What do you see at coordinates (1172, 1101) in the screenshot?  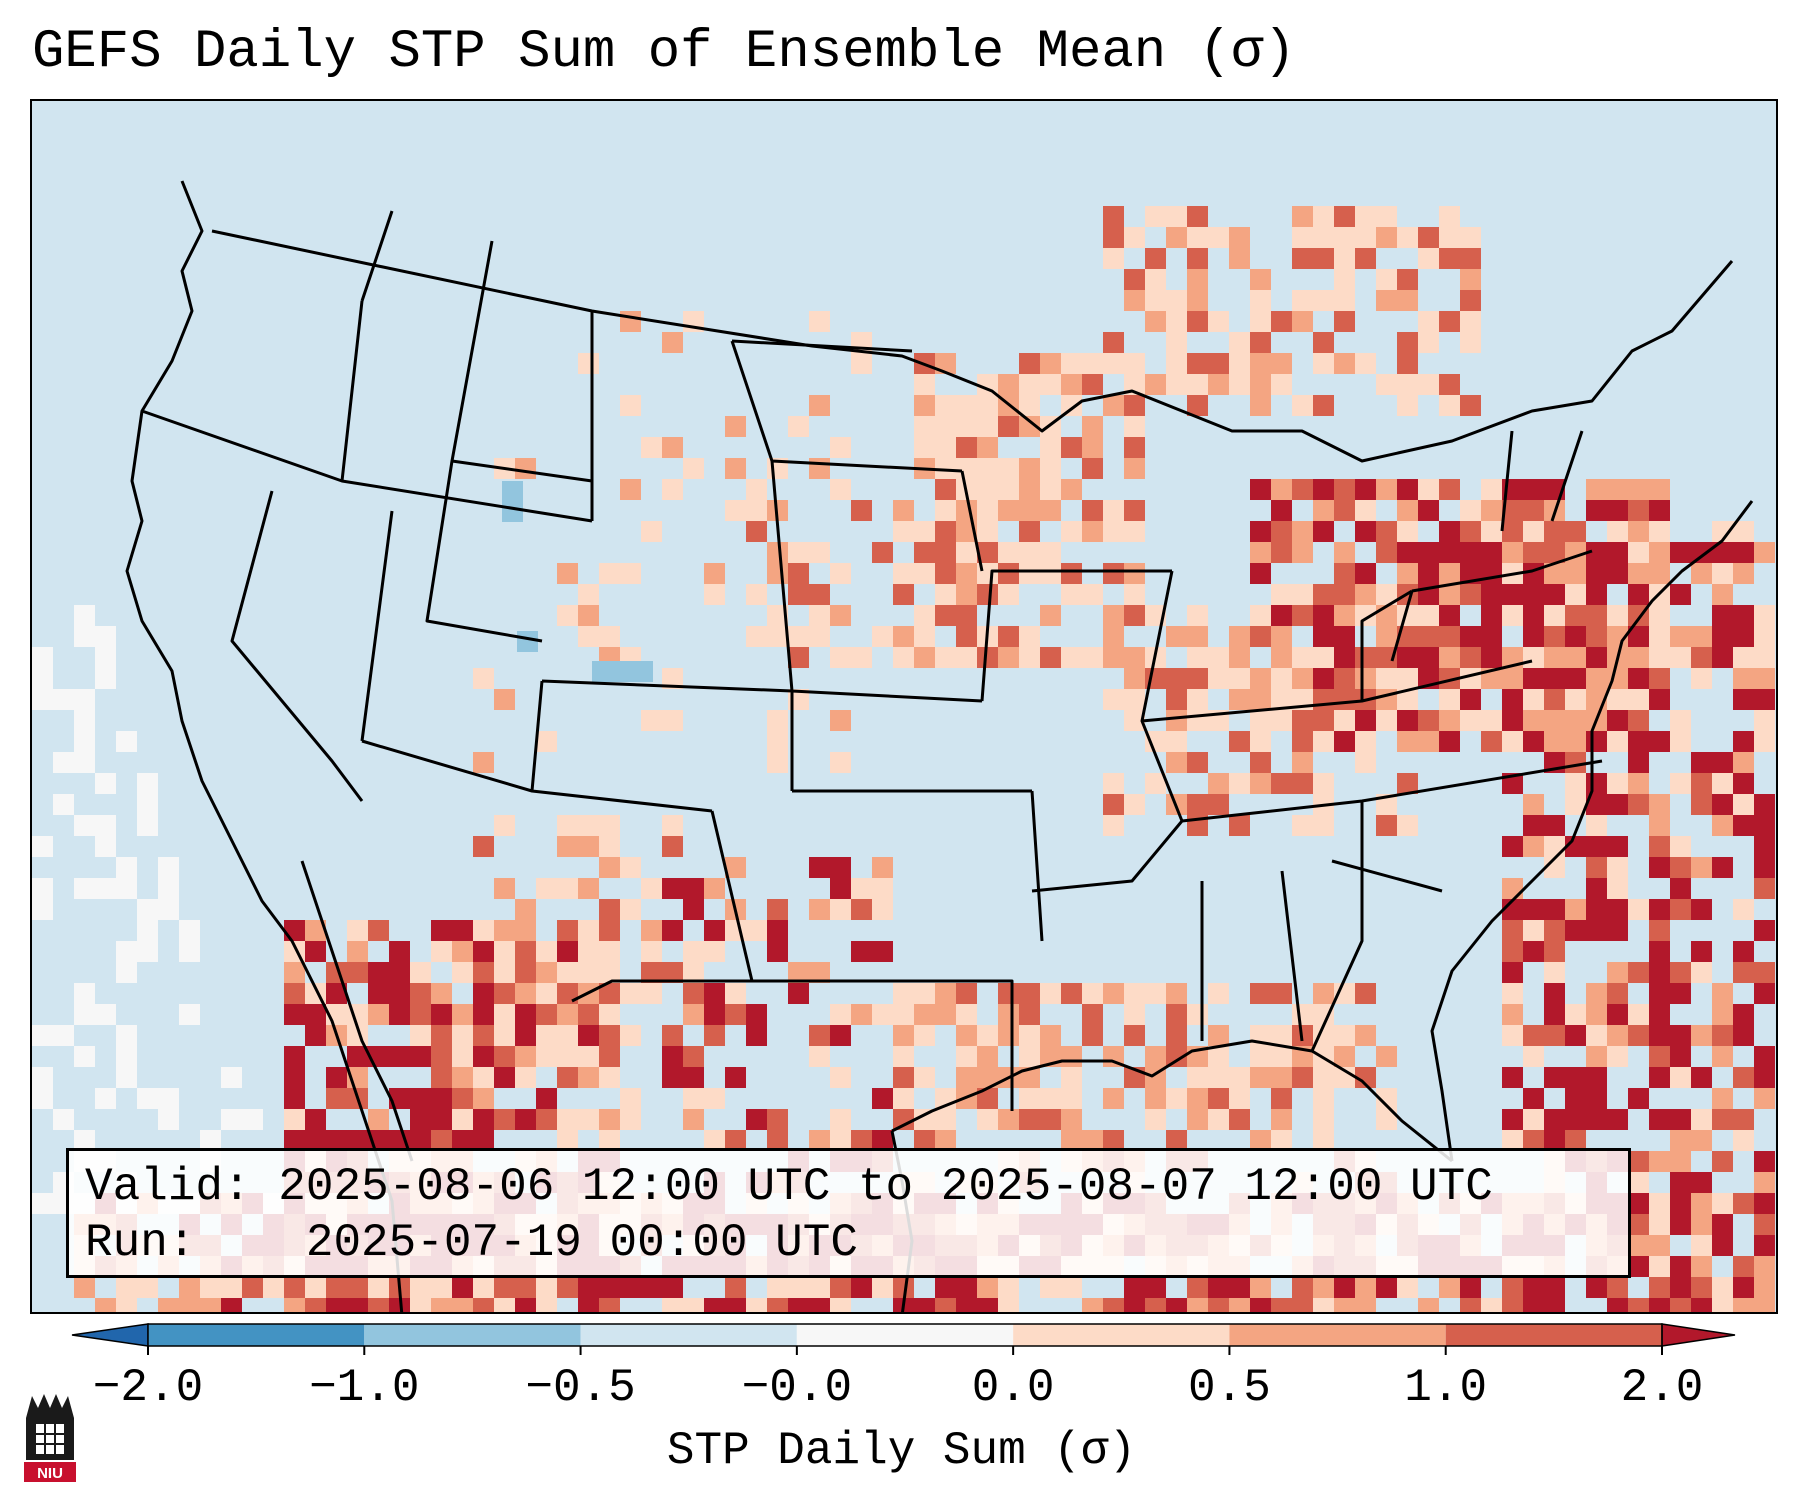 I see `gulf-coast-line` at bounding box center [1172, 1101].